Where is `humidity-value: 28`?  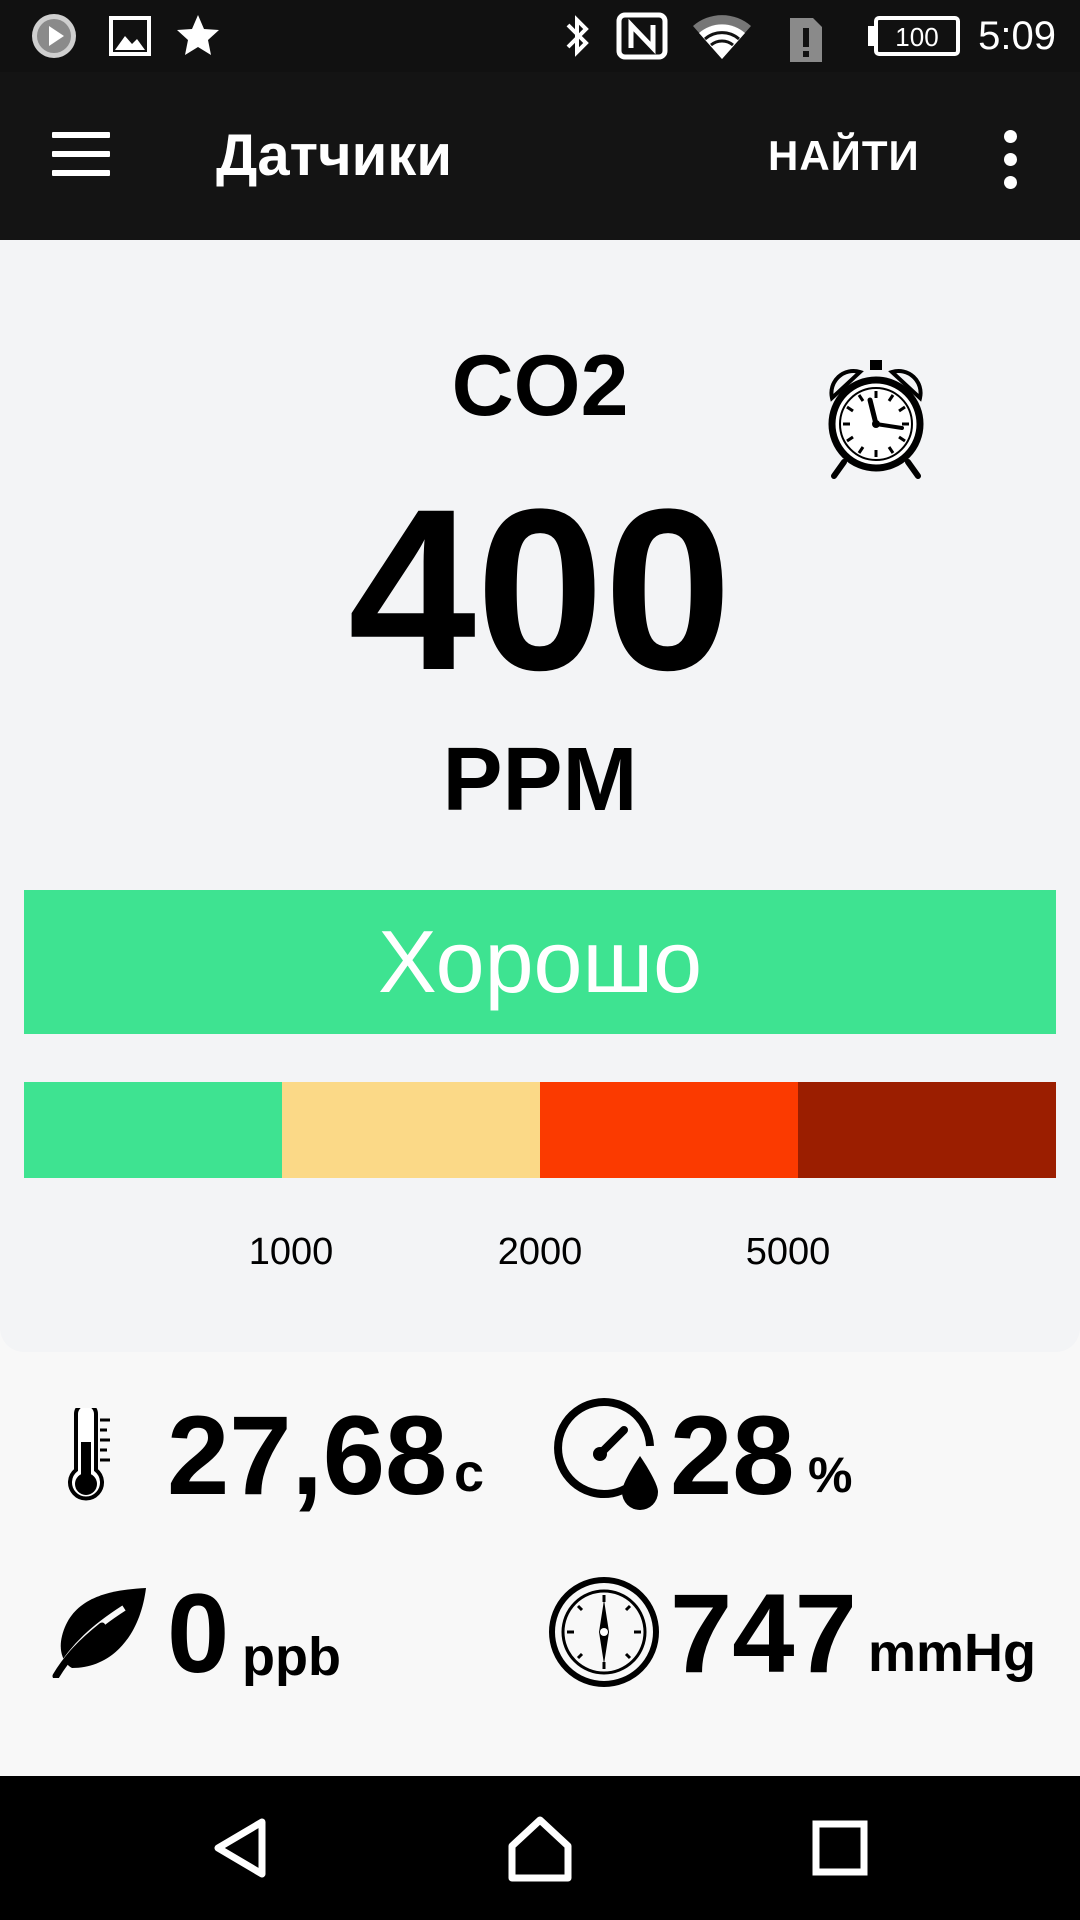
humidity-value: 28 is located at coordinates (732, 1455).